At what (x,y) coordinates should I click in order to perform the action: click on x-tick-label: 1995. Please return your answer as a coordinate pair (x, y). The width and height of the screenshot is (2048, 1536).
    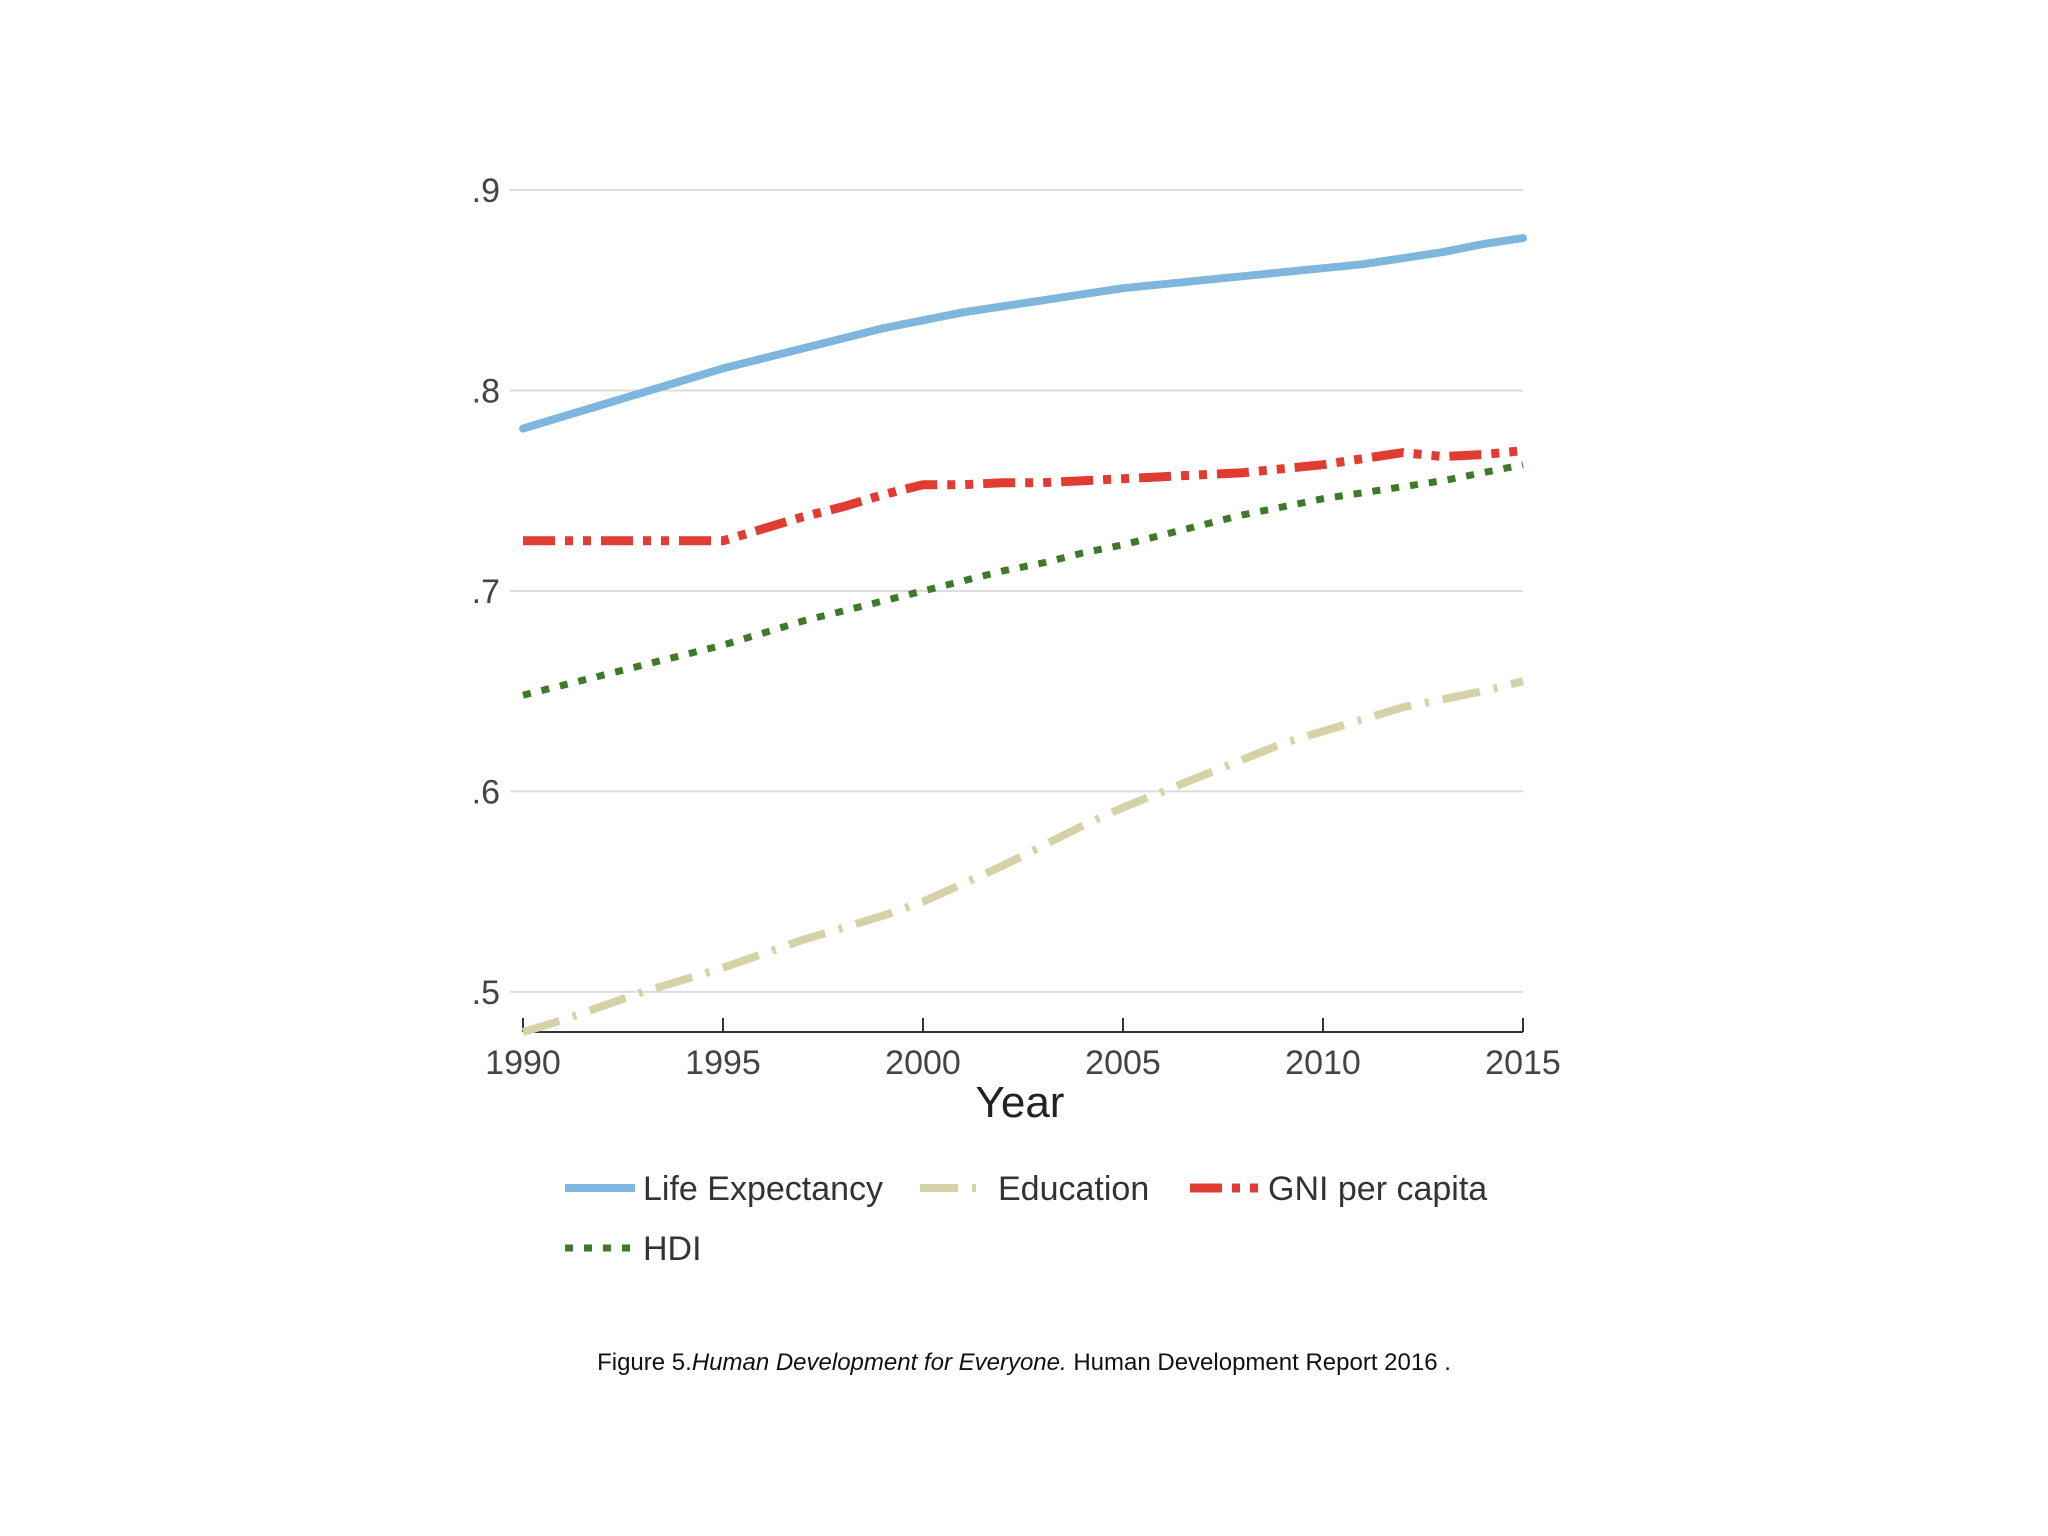
    Looking at the image, I should click on (723, 1063).